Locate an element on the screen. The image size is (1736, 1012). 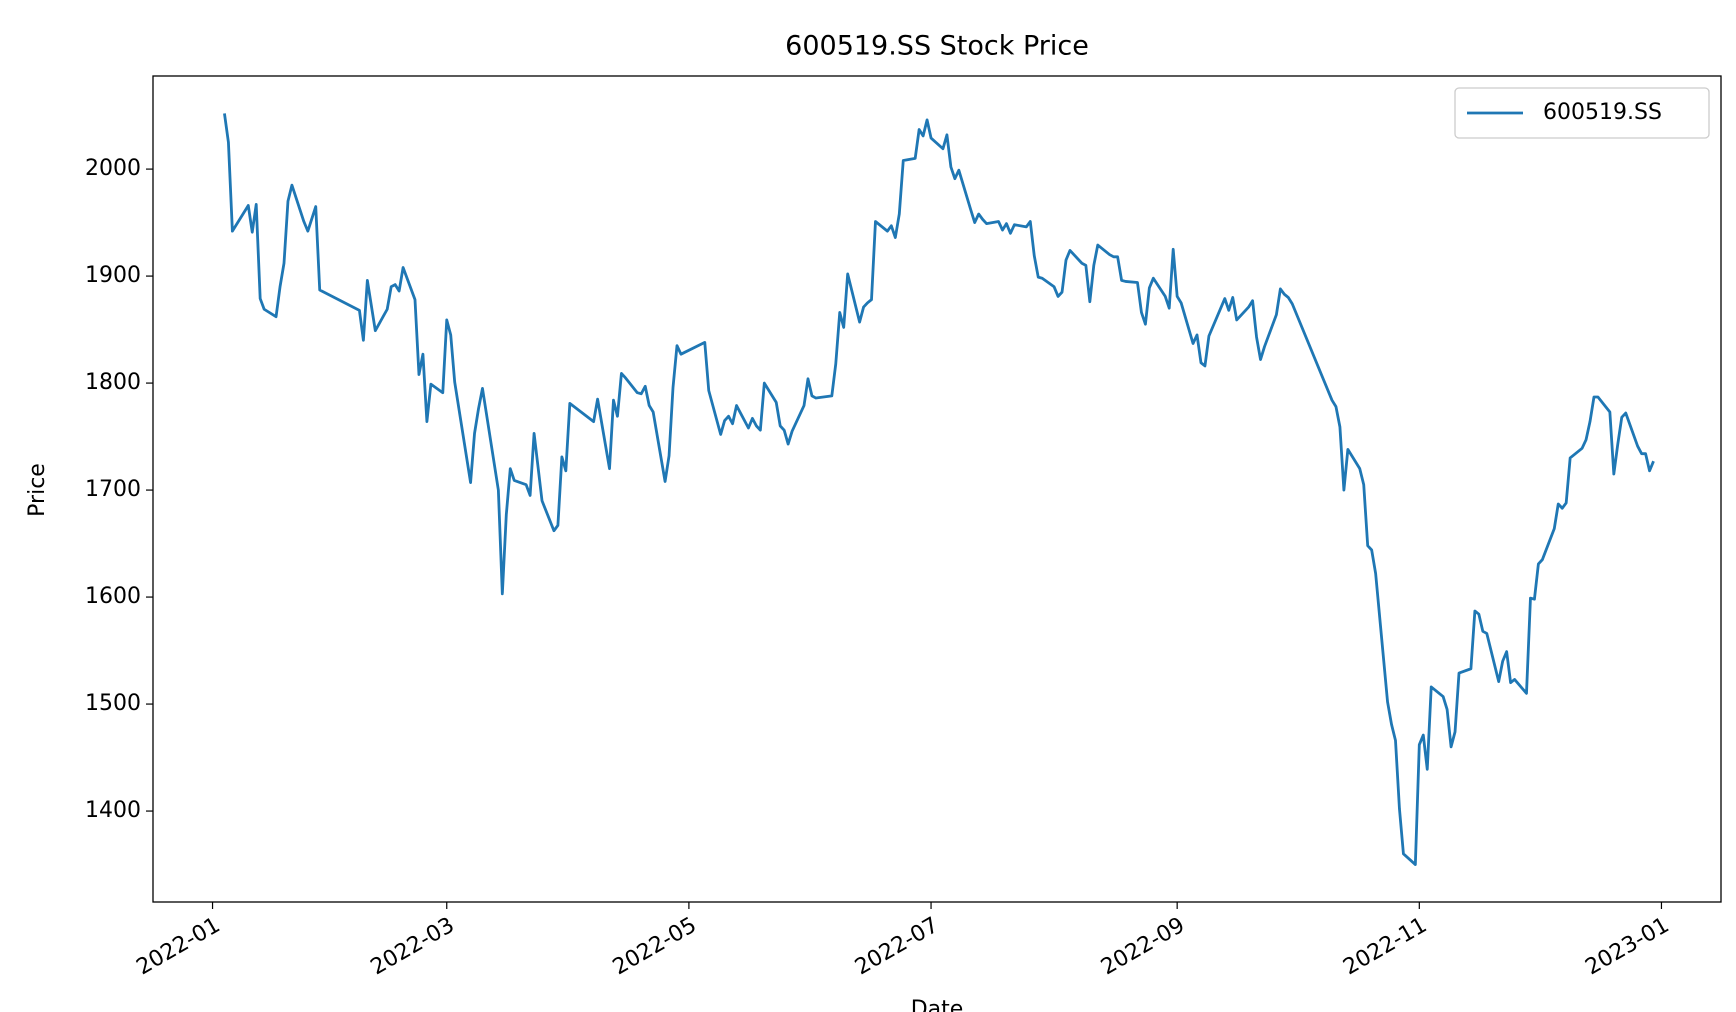
y-tick-label: 1400 is located at coordinates (113, 810).